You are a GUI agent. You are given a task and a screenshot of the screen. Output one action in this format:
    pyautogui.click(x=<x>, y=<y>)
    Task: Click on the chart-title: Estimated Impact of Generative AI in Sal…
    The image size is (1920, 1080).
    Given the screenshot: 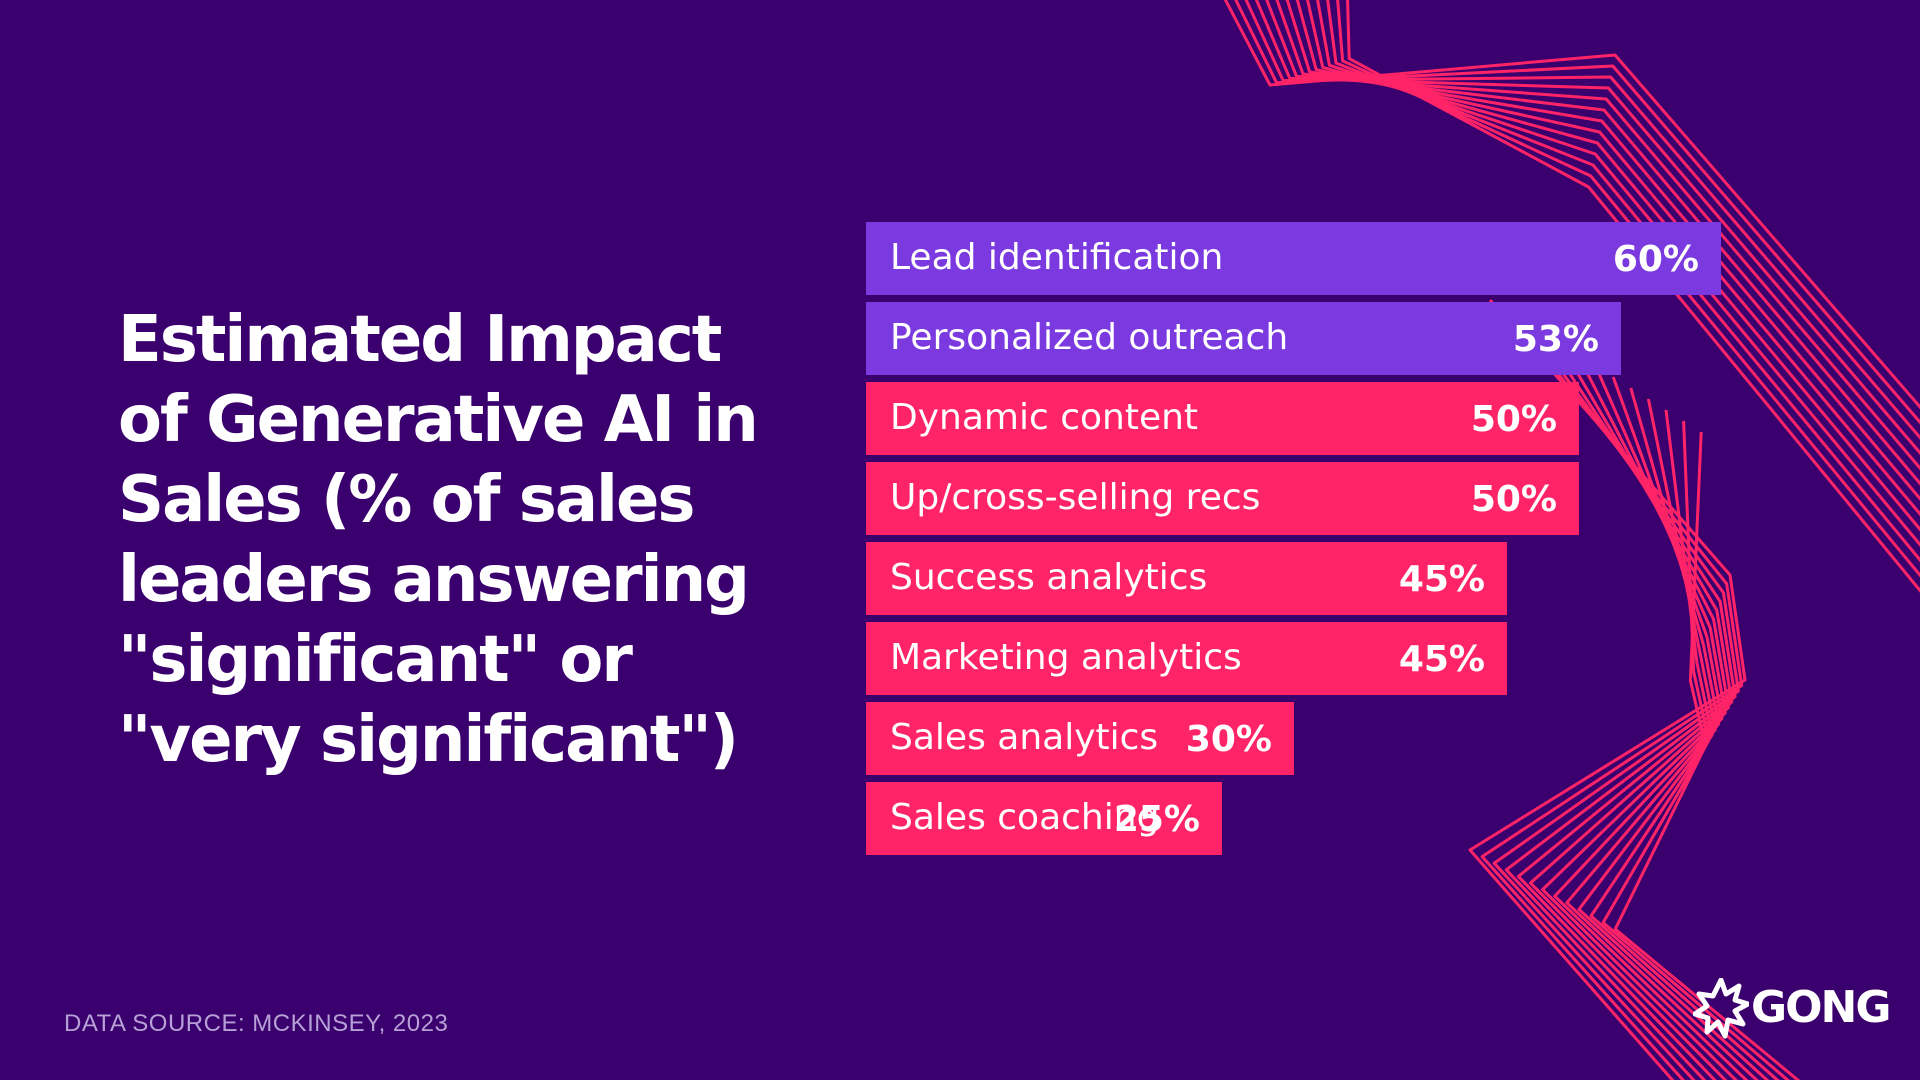 What is the action you would take?
    pyautogui.click(x=438, y=540)
    